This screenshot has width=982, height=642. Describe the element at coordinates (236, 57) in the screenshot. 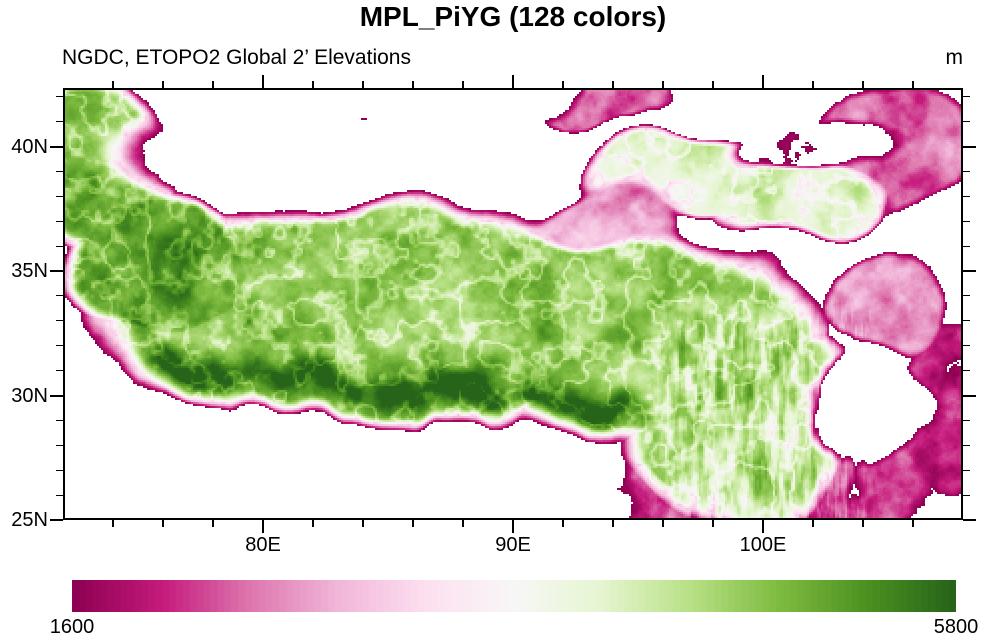

I see `figure-subtitle: NGDC, ETOPO2 Global 2’ Elevations` at that location.